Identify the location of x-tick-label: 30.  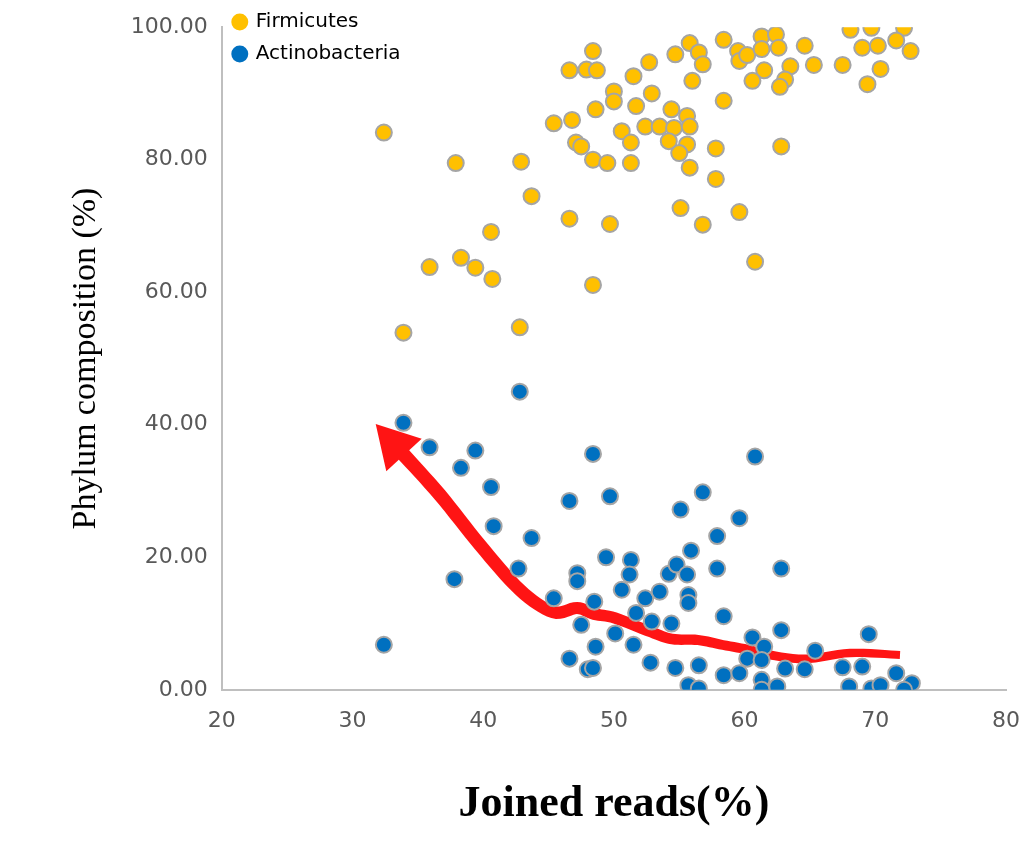
(352, 719).